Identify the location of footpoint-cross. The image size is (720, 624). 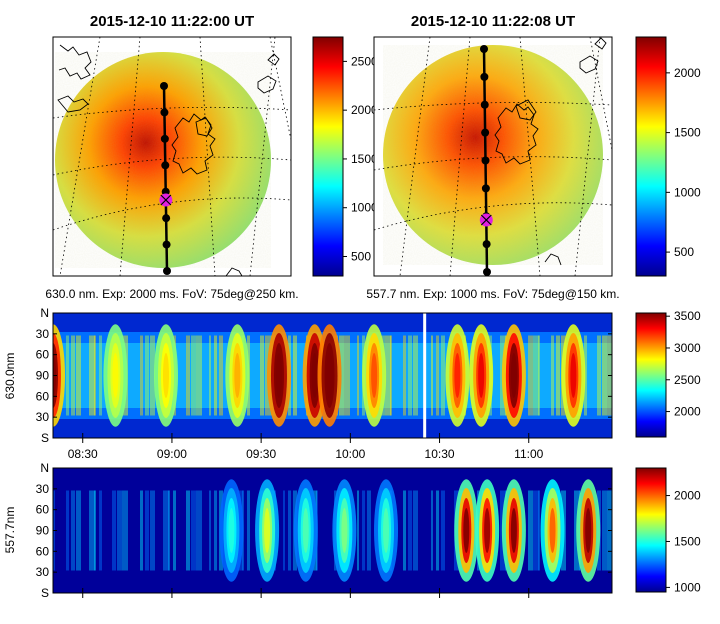
(486, 220).